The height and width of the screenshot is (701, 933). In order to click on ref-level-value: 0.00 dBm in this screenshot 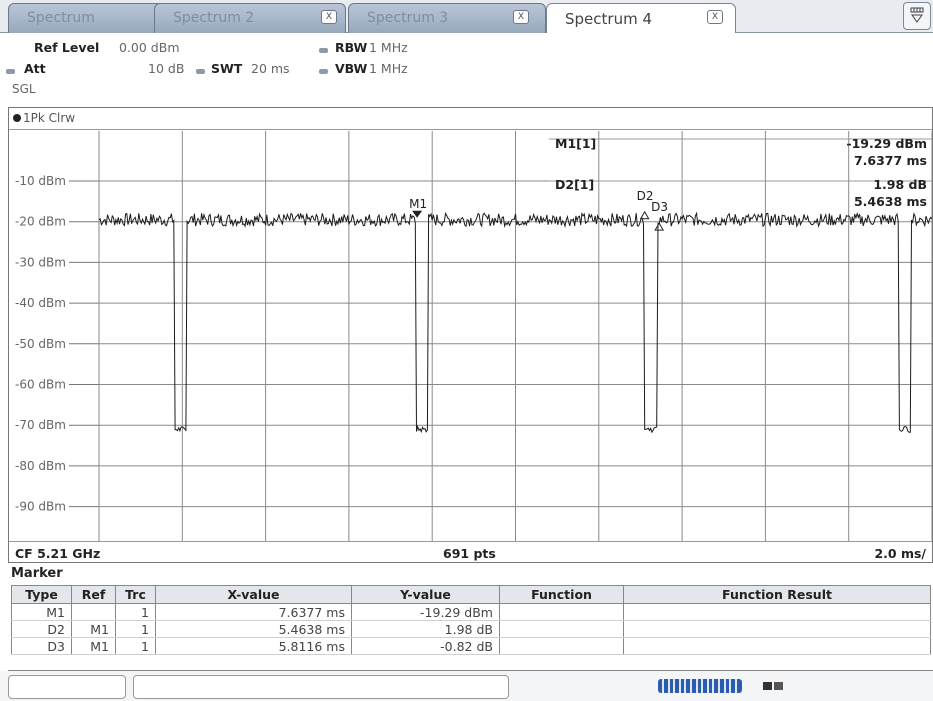, I will do `click(149, 47)`.